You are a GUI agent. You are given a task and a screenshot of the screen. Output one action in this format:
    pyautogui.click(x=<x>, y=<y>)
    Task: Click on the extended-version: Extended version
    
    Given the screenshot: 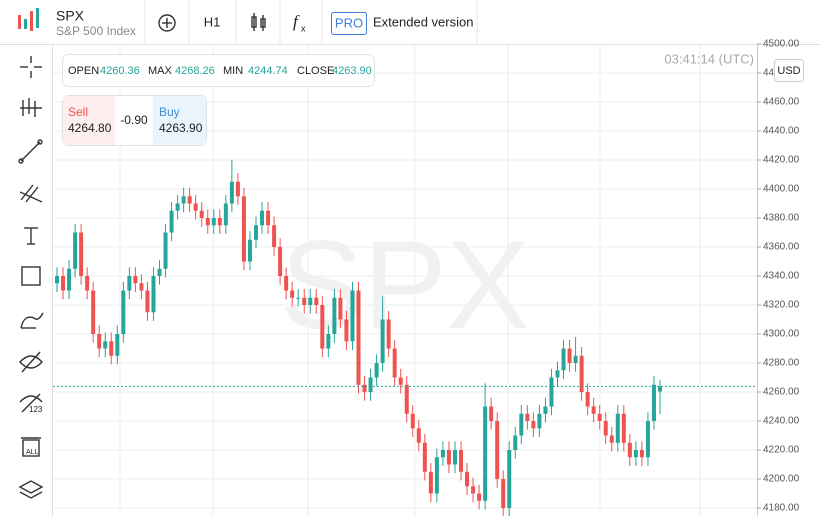 What is the action you would take?
    pyautogui.click(x=423, y=21)
    